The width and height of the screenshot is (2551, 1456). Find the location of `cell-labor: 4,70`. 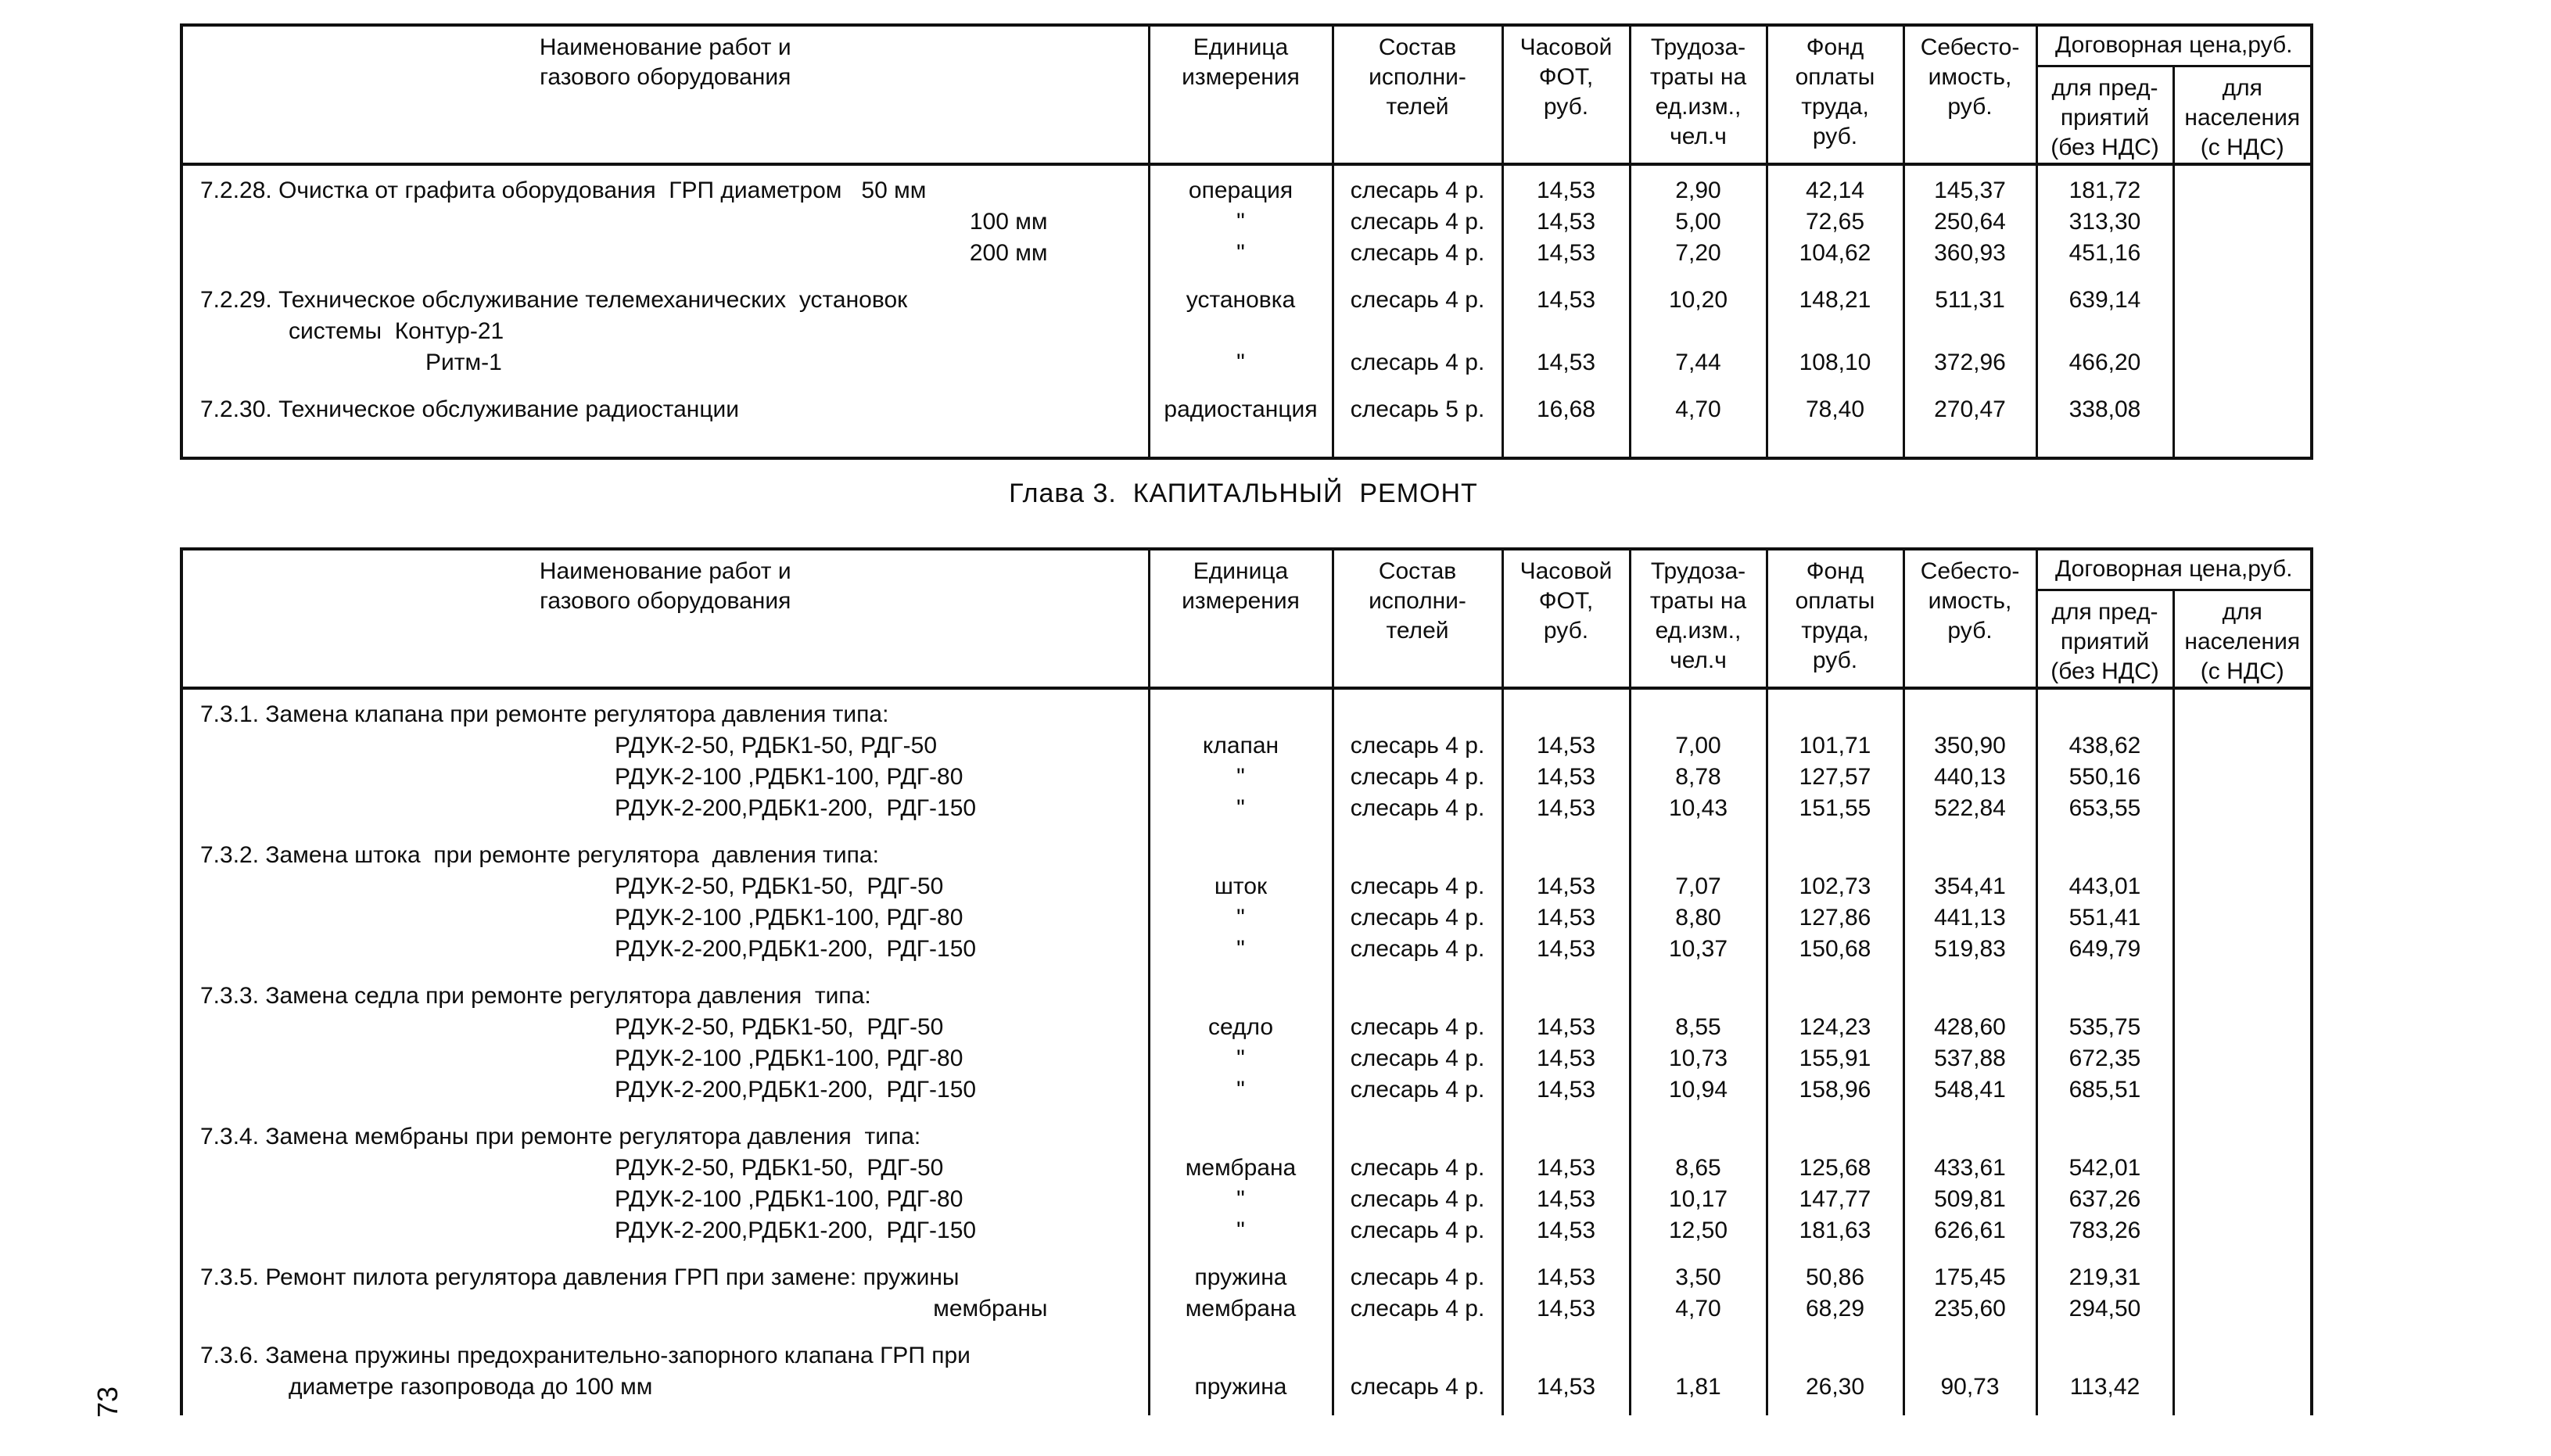

cell-labor: 4,70 is located at coordinates (1698, 1309).